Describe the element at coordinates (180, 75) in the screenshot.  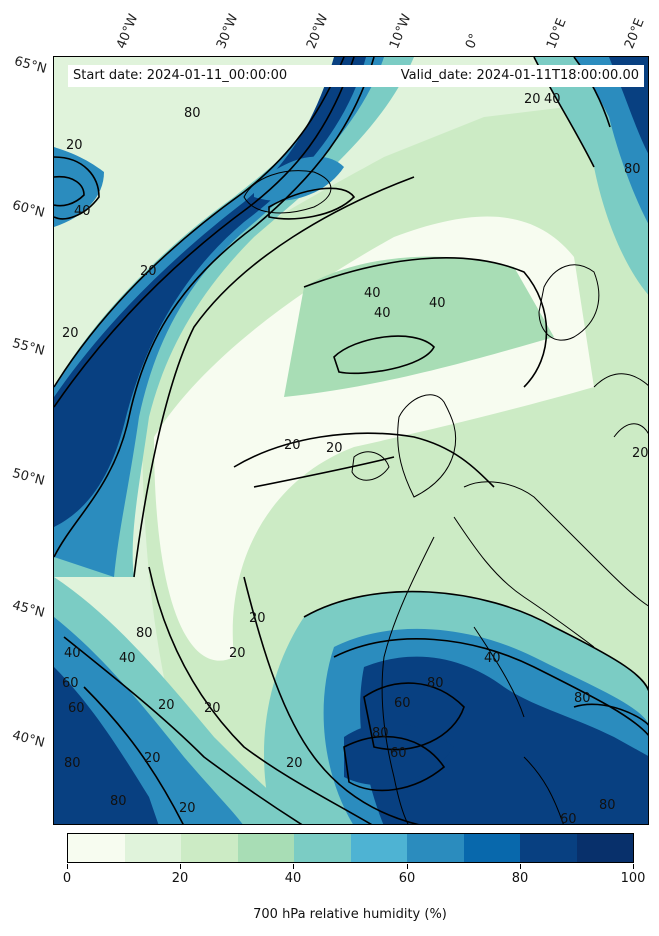
I see `start-date-label: Start date: 2024-01-11_00:00:00` at that location.